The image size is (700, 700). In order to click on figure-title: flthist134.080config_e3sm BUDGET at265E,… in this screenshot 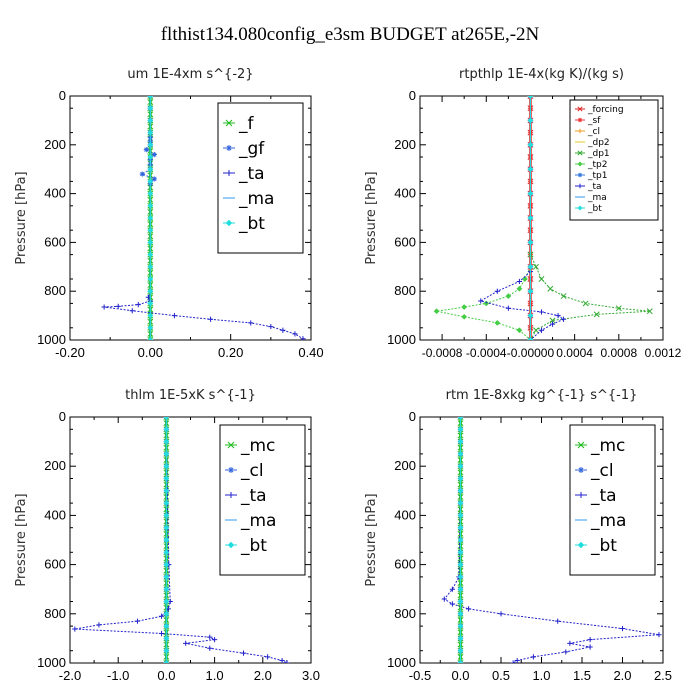, I will do `click(350, 34)`.